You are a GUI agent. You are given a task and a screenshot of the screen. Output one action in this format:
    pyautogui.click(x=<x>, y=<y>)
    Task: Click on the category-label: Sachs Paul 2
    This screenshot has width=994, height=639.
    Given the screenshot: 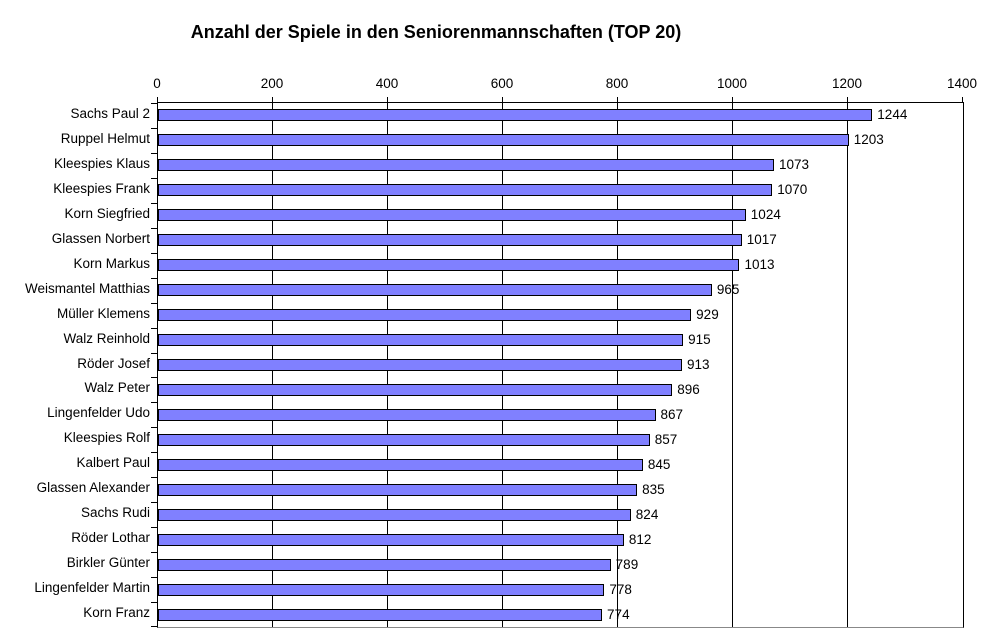 What is the action you would take?
    pyautogui.click(x=110, y=113)
    